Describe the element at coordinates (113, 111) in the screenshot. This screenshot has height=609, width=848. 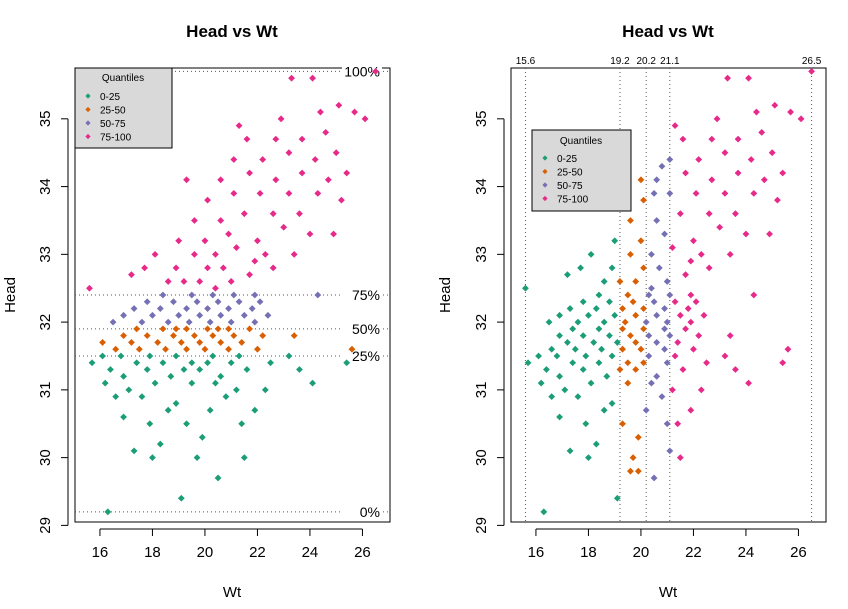
I see `legend-label: 25-50` at that location.